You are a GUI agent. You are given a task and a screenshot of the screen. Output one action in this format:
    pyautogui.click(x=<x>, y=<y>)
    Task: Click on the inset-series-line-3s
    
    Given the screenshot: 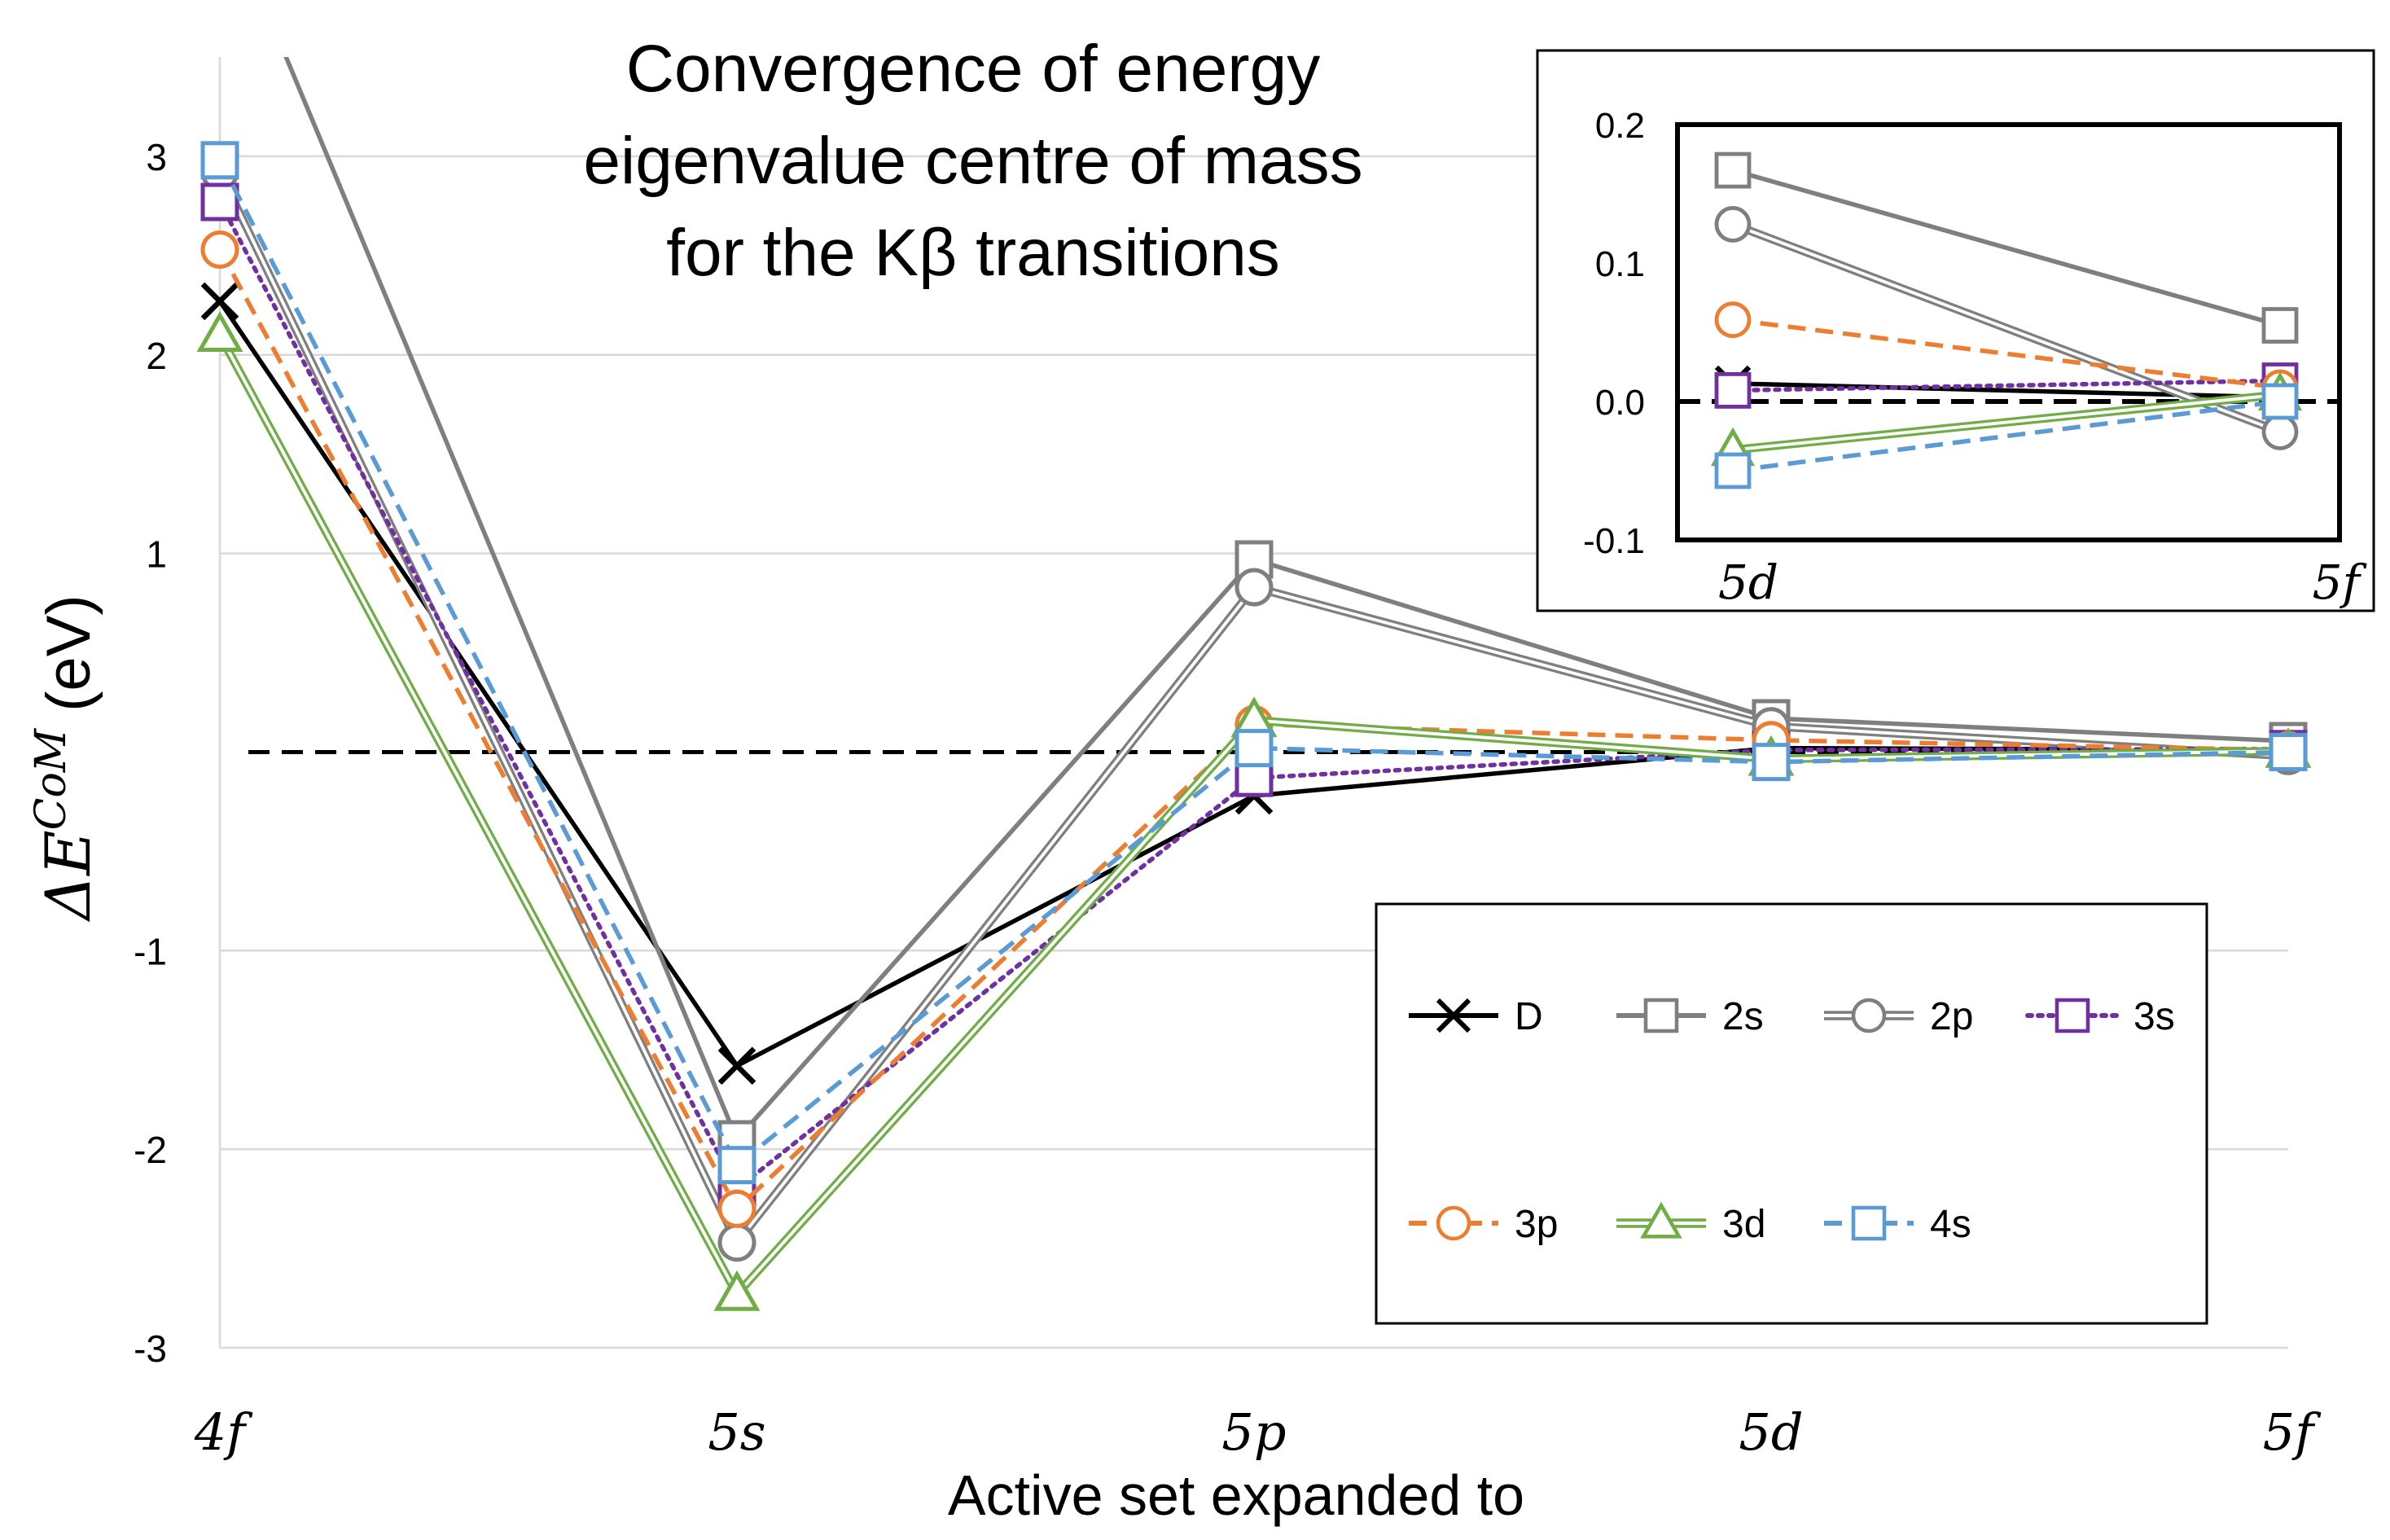 What is the action you would take?
    pyautogui.click(x=2006, y=385)
    